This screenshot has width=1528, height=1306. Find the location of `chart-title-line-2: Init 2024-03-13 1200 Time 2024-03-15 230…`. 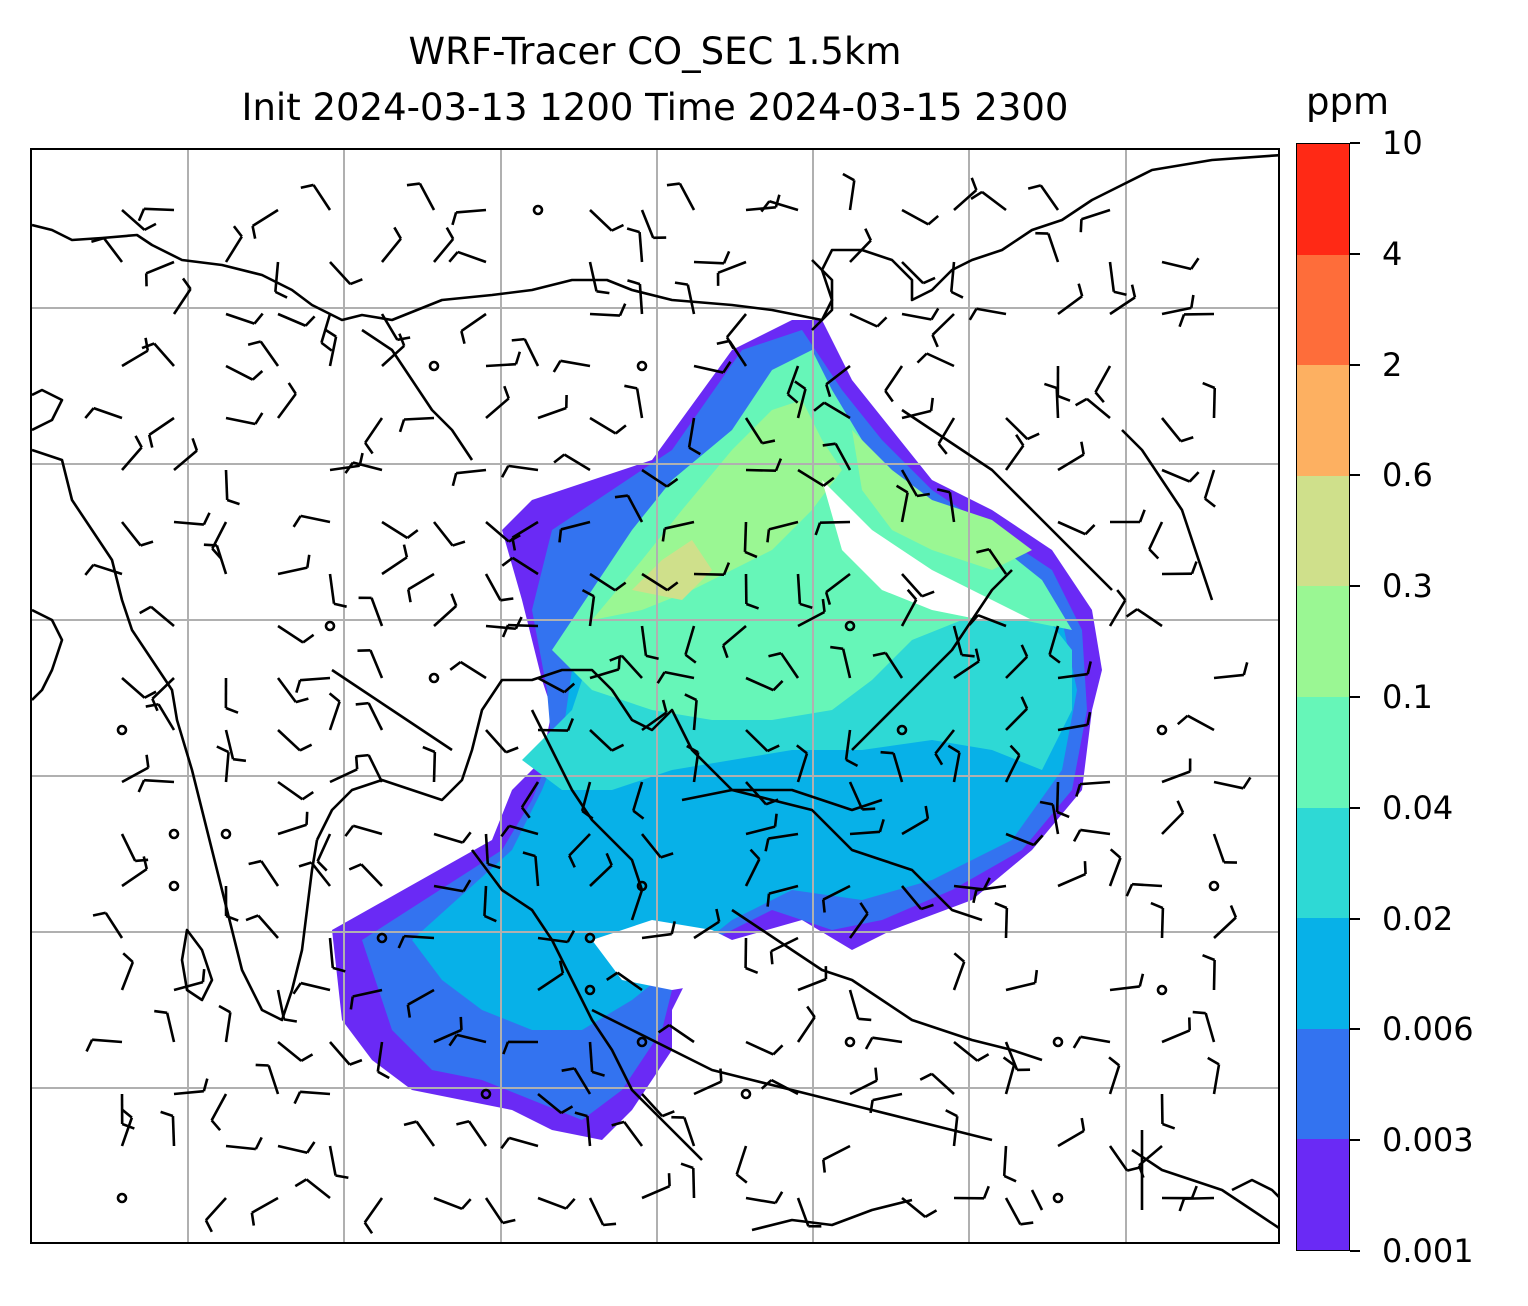

chart-title-line-2: Init 2024-03-13 1200 Time 2024-03-15 230… is located at coordinates (655, 107).